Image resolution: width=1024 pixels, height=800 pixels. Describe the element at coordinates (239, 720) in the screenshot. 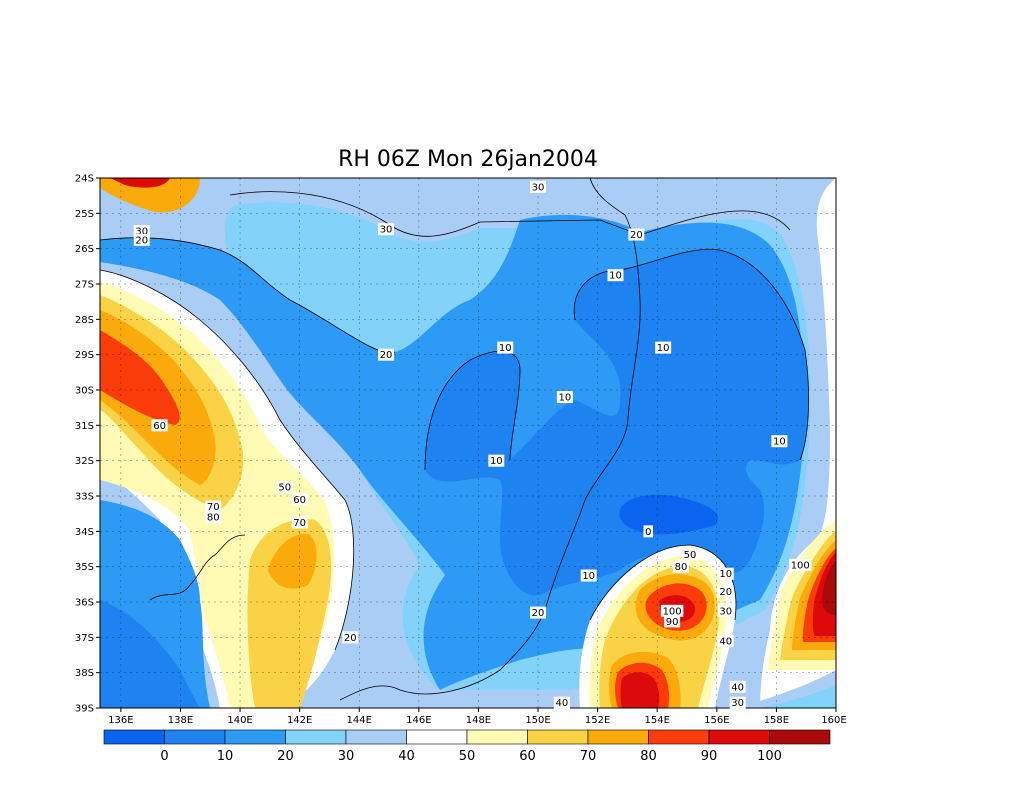

I see `x-tick-label: 140E` at that location.